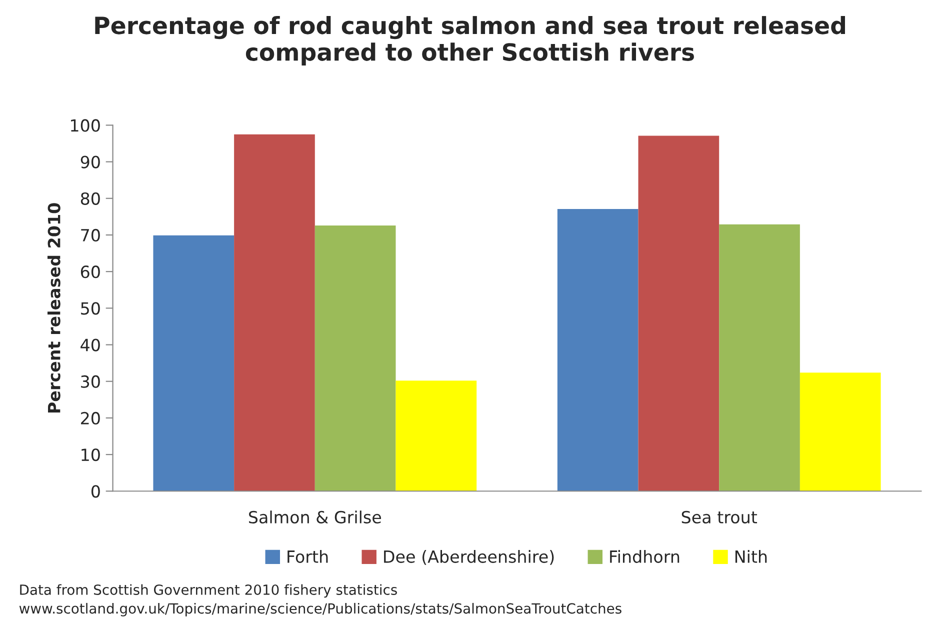  Describe the element at coordinates (90, 308) in the screenshot. I see `y-tick-label: 50` at that location.